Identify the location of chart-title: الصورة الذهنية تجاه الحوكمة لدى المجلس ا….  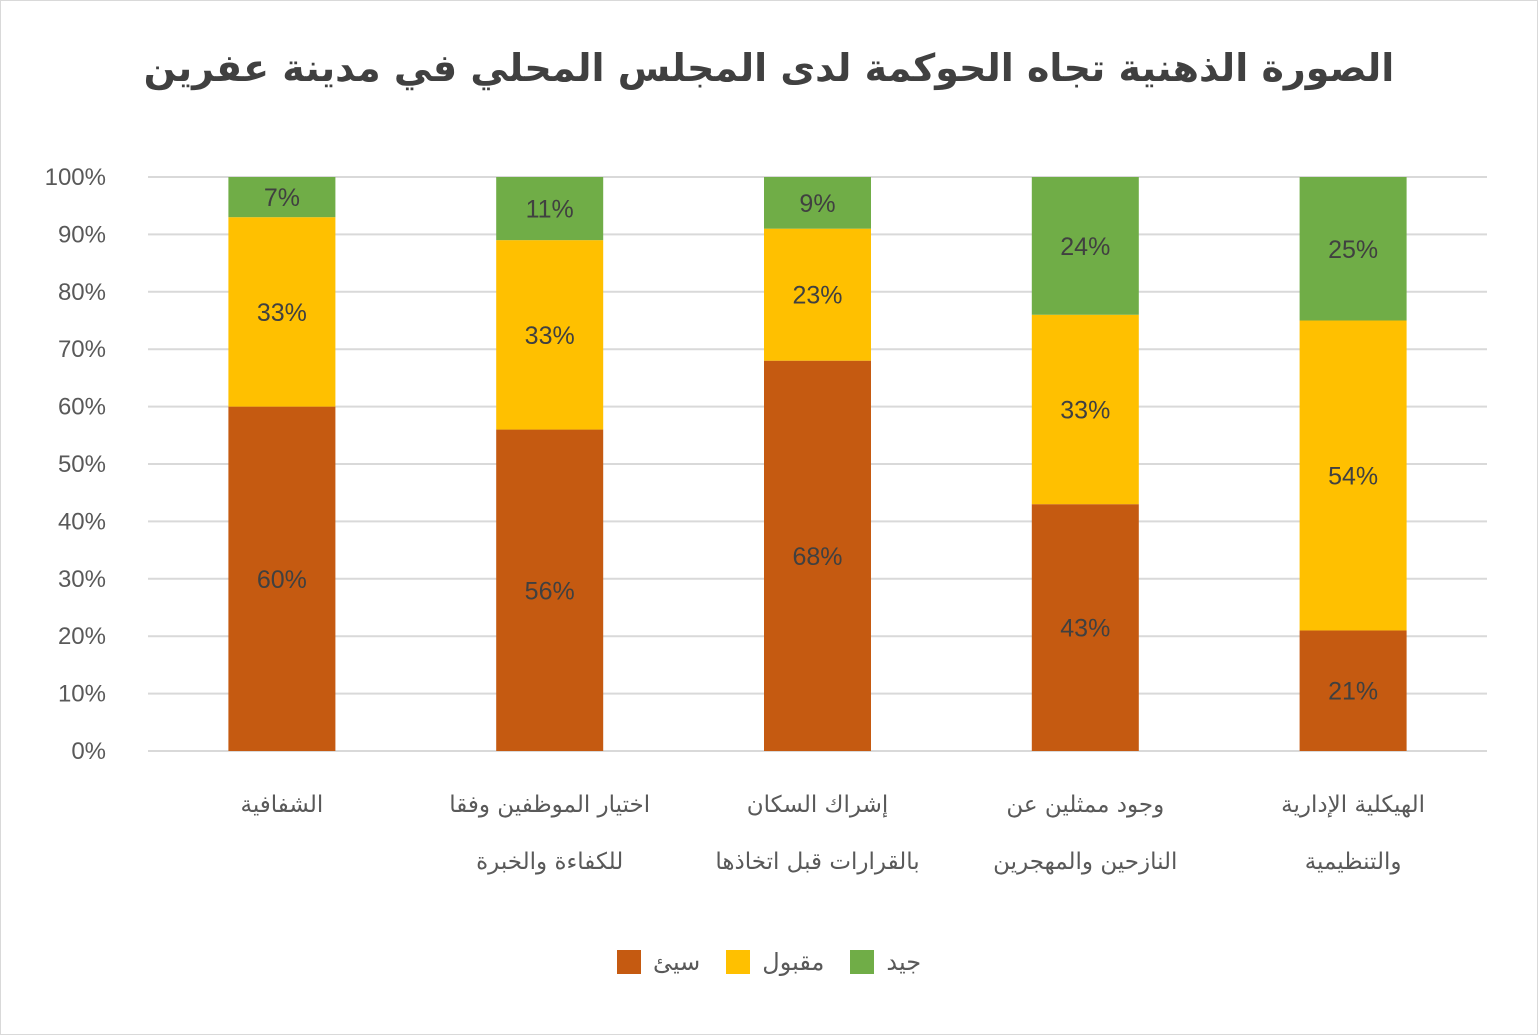
(769, 68).